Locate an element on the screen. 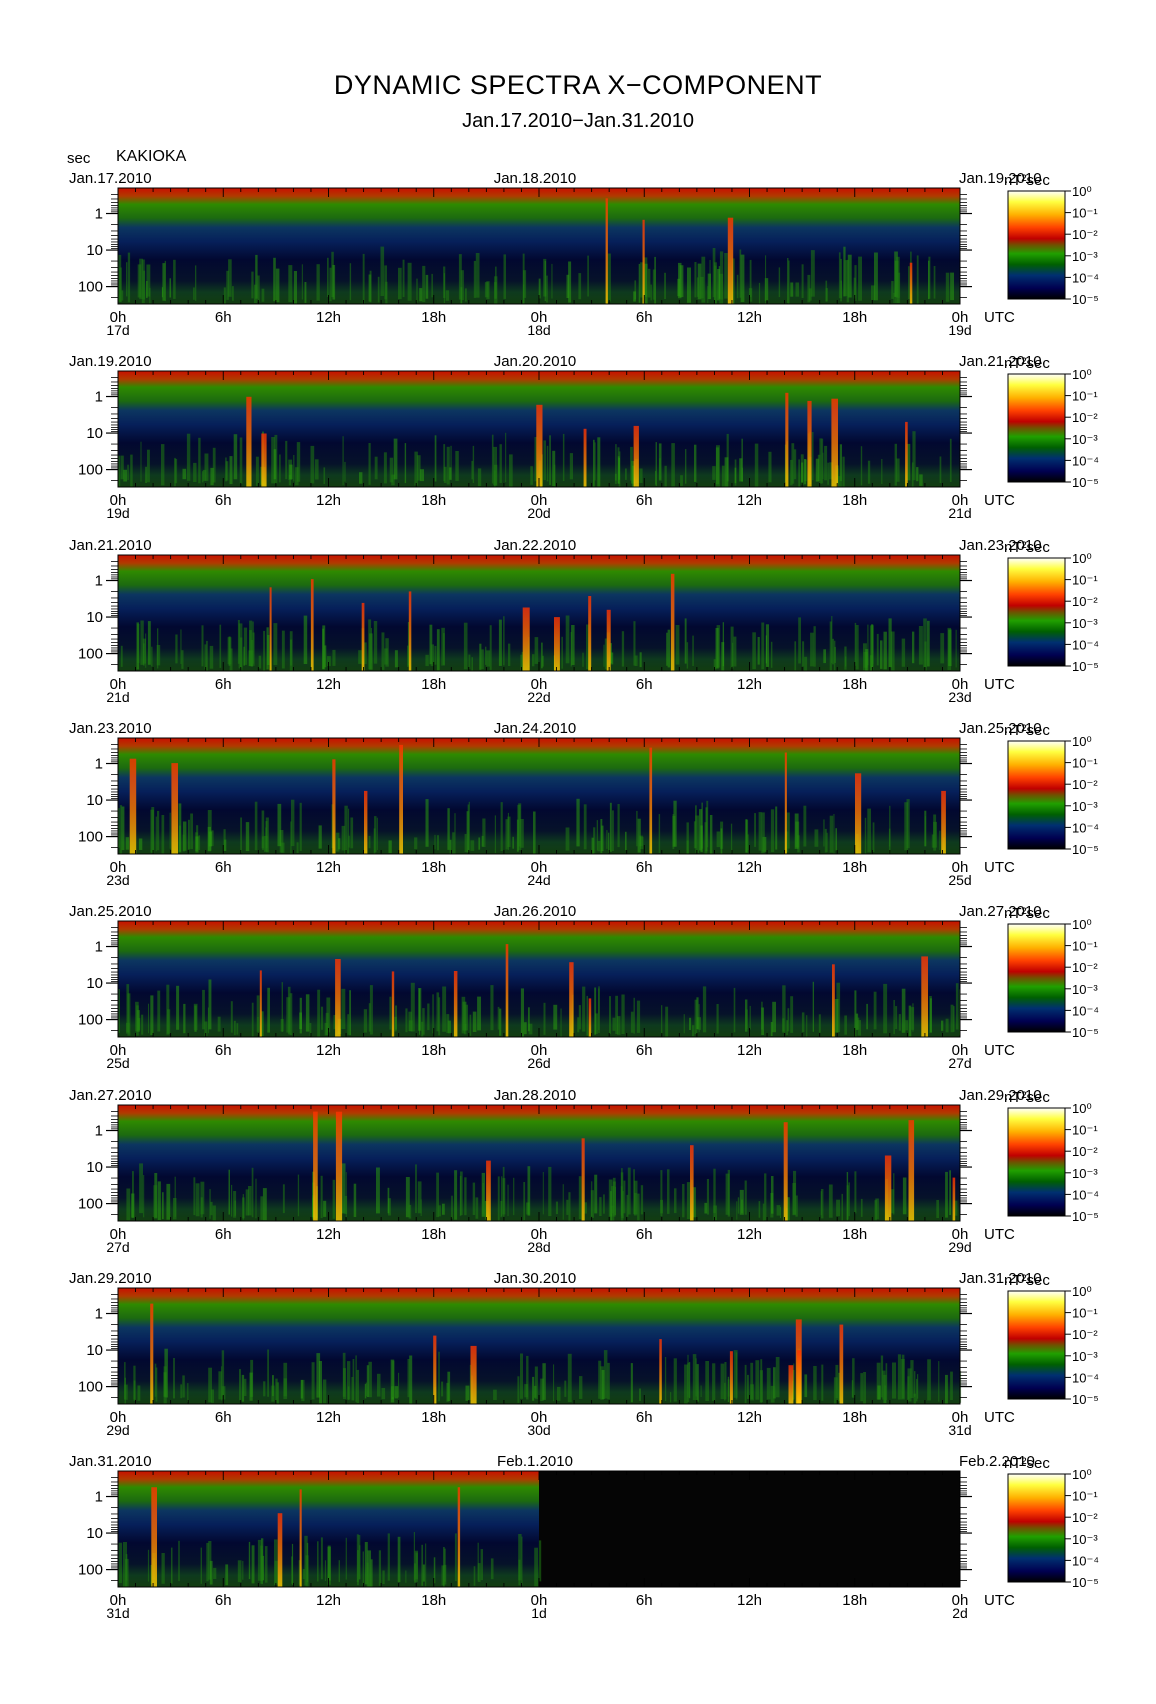  colorbar-unit: nT²sec is located at coordinates (1027, 180).